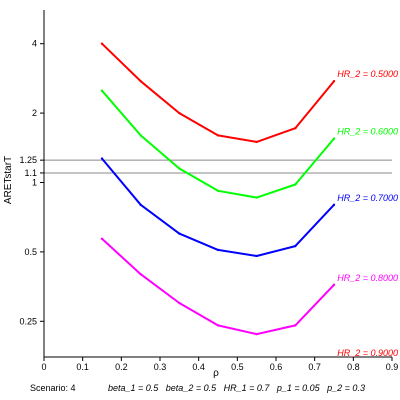 Image resolution: width=400 pixels, height=400 pixels. I want to click on y-tick-label: 1.25, so click(28, 160).